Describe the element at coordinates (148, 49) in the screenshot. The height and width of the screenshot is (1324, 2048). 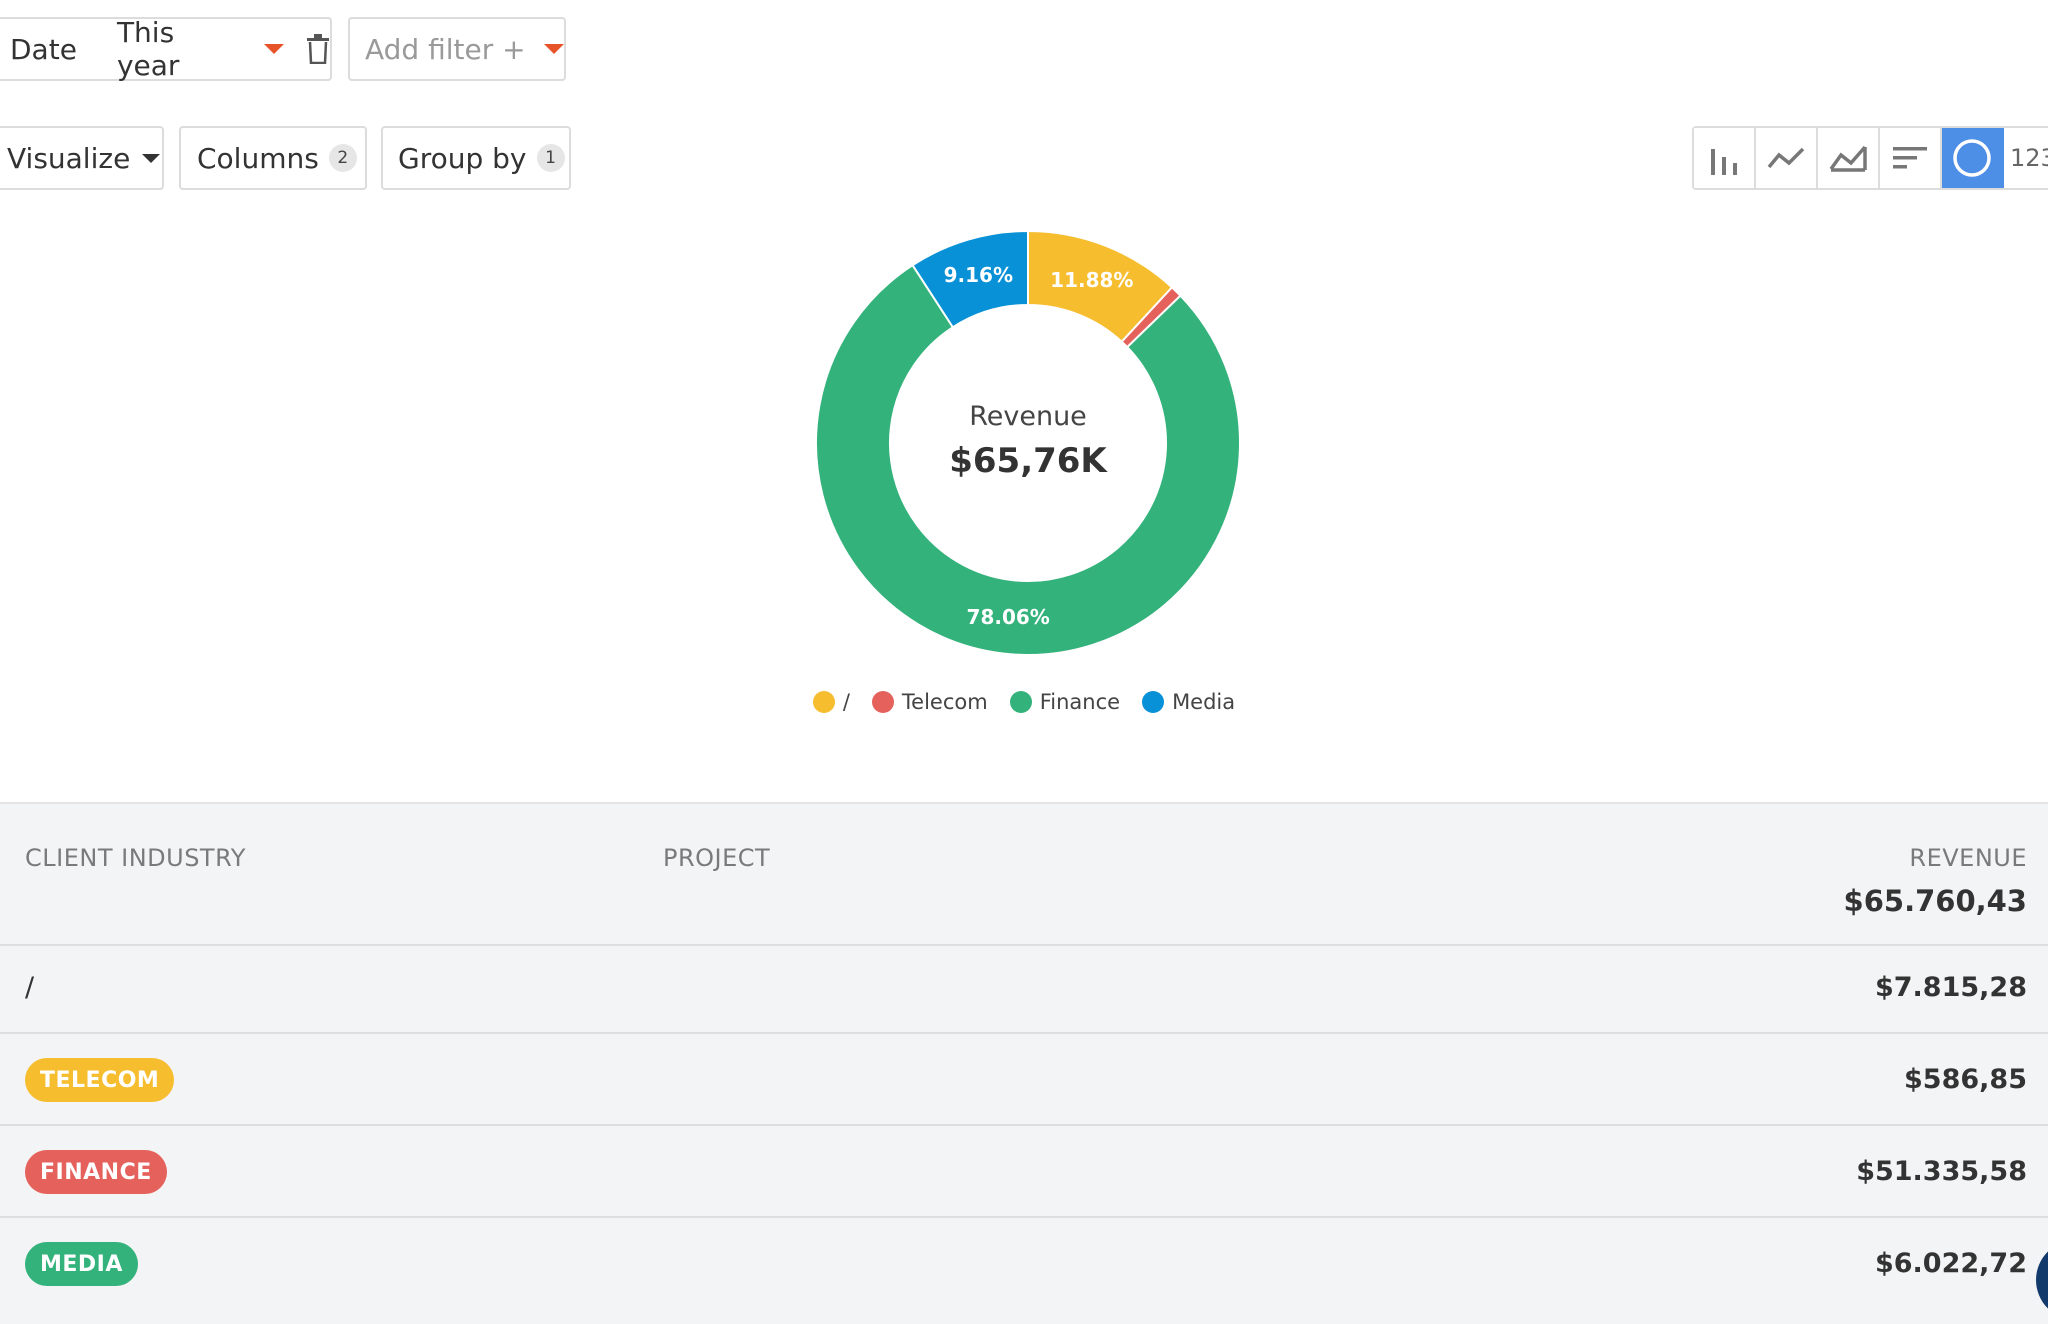
I see `date-filter-value: This year` at that location.